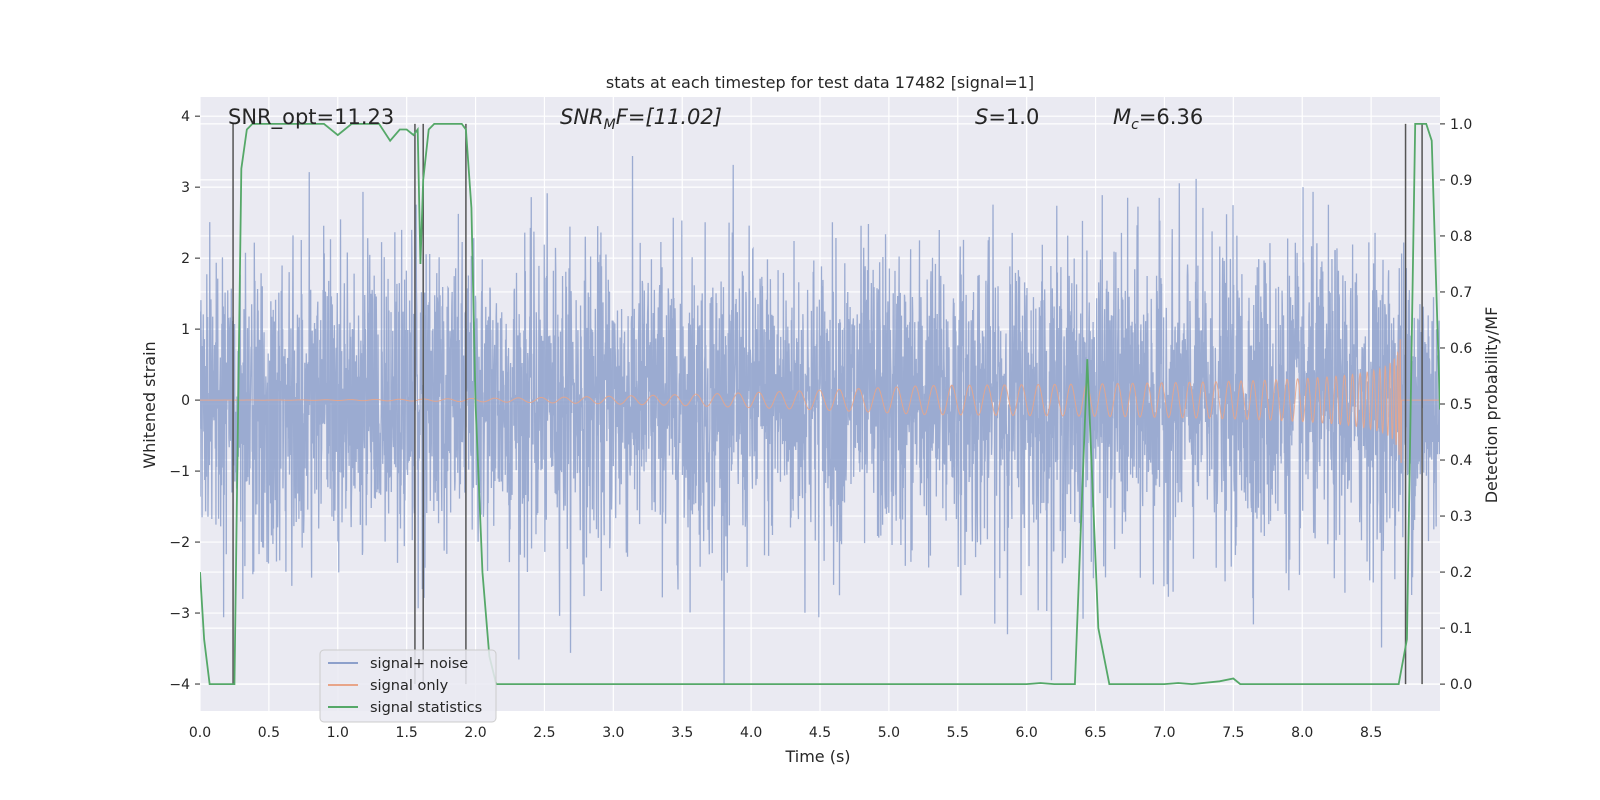 Image resolution: width=1600 pixels, height=800 pixels. Describe the element at coordinates (1461, 349) in the screenshot. I see `right-y-tick-label: 0.6` at that location.